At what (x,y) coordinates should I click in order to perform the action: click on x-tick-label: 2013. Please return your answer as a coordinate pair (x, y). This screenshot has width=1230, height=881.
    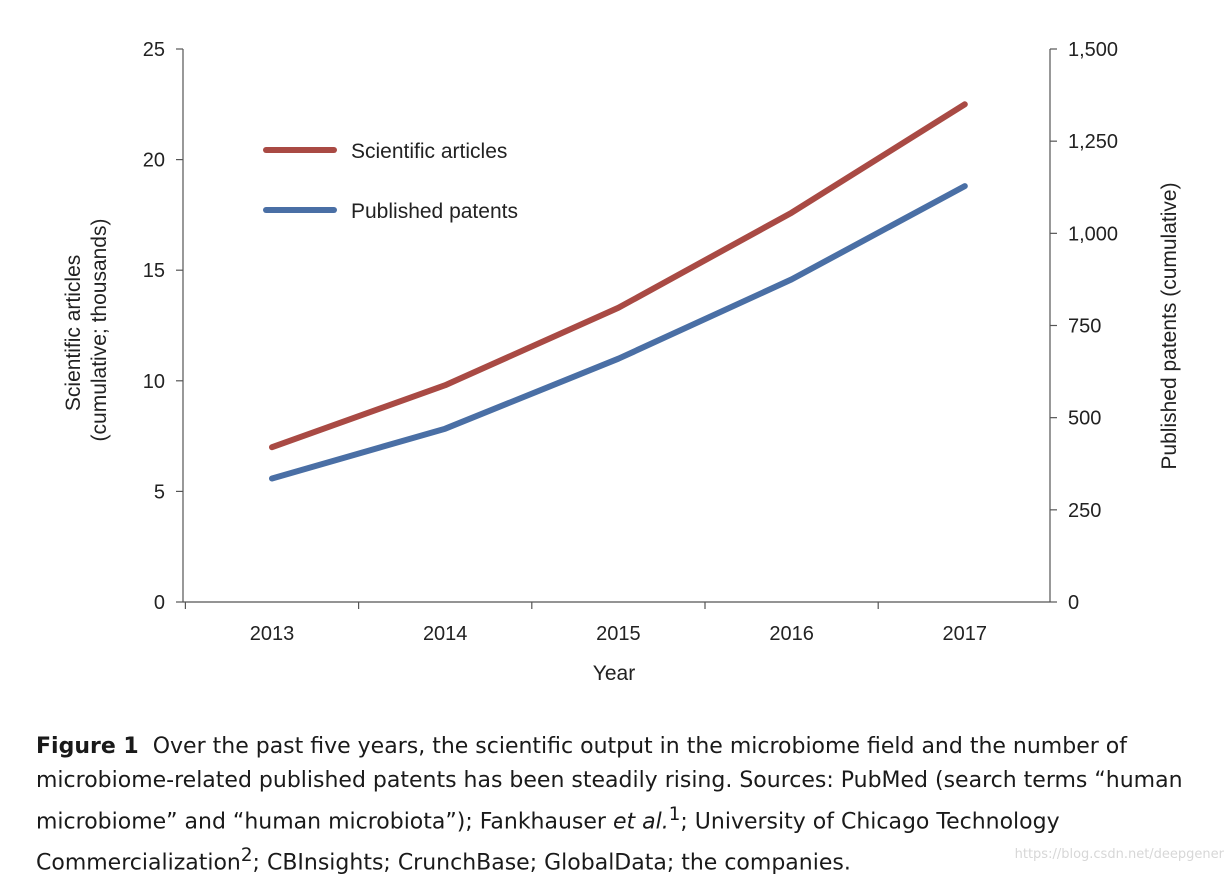
    Looking at the image, I should click on (272, 634).